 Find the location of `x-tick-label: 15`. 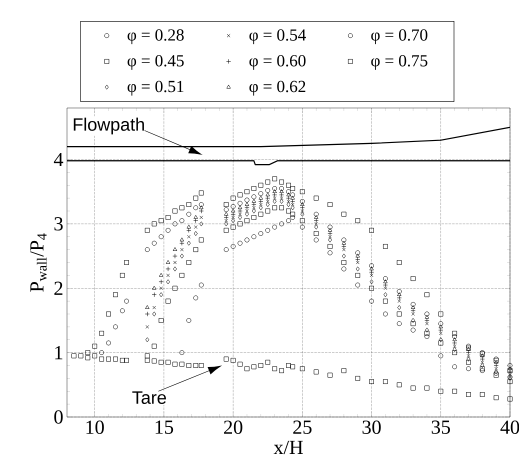

x-tick-label: 15 is located at coordinates (165, 427).